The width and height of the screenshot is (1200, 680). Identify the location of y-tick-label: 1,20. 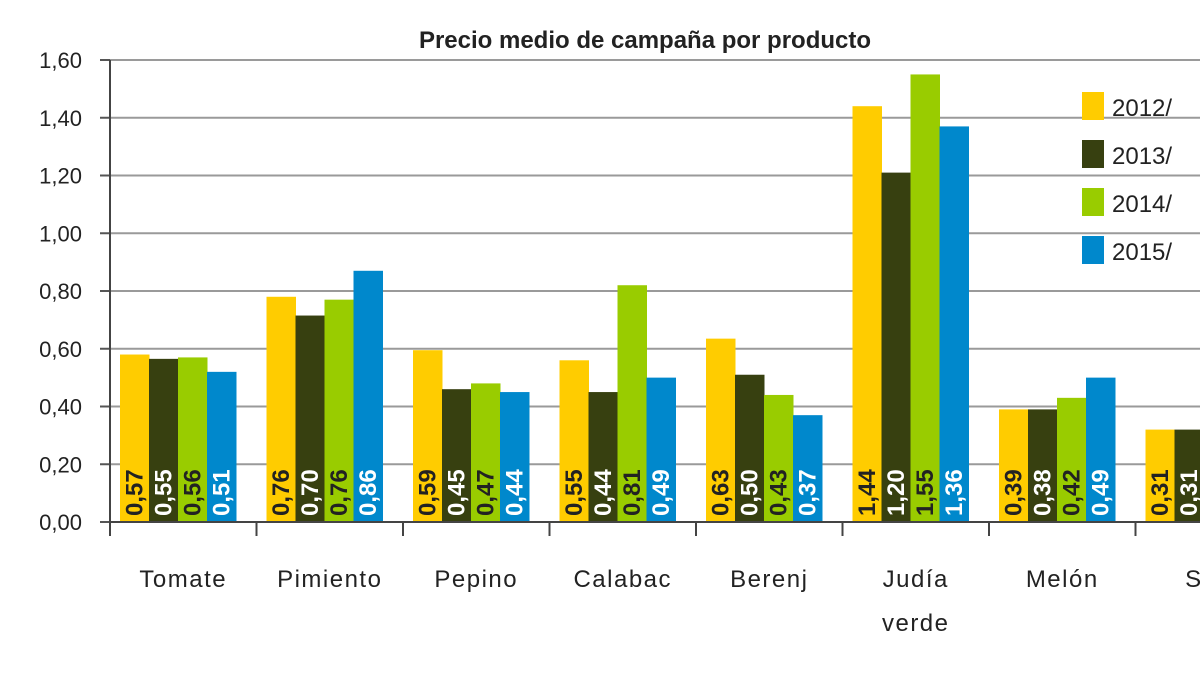
(60, 176).